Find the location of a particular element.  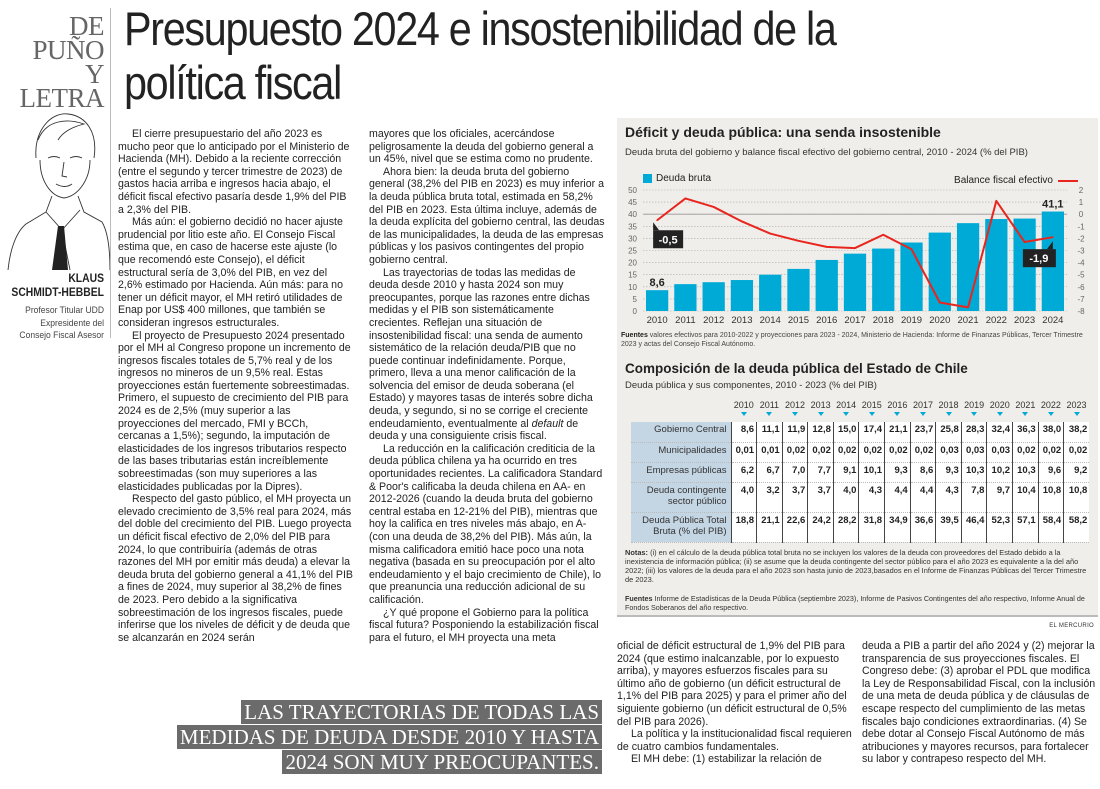

table-corner is located at coordinates (681, 411).